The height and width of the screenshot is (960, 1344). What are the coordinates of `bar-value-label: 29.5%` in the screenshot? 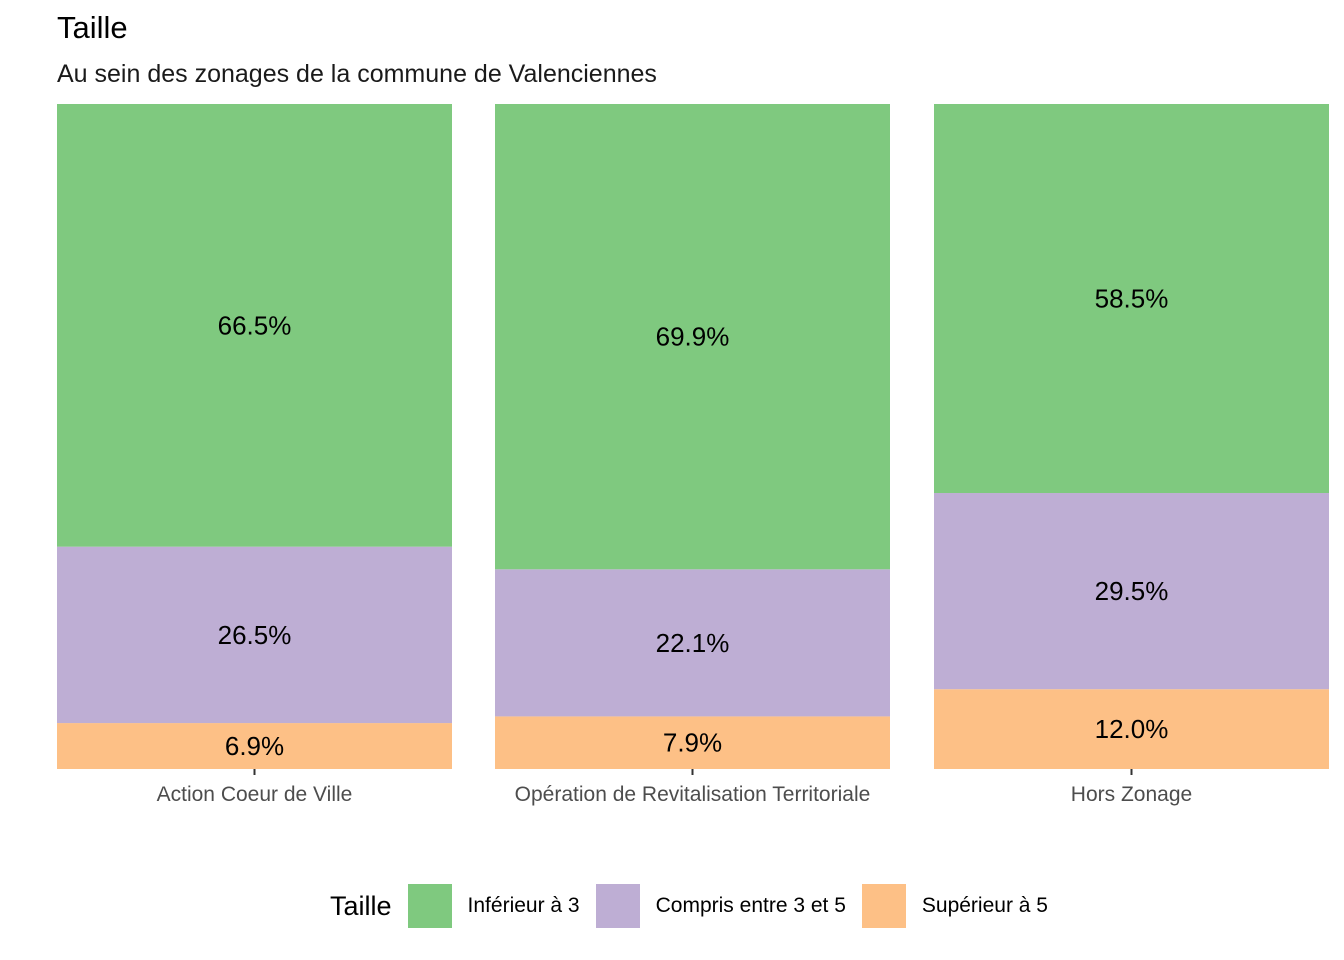 It's located at (1132, 591).